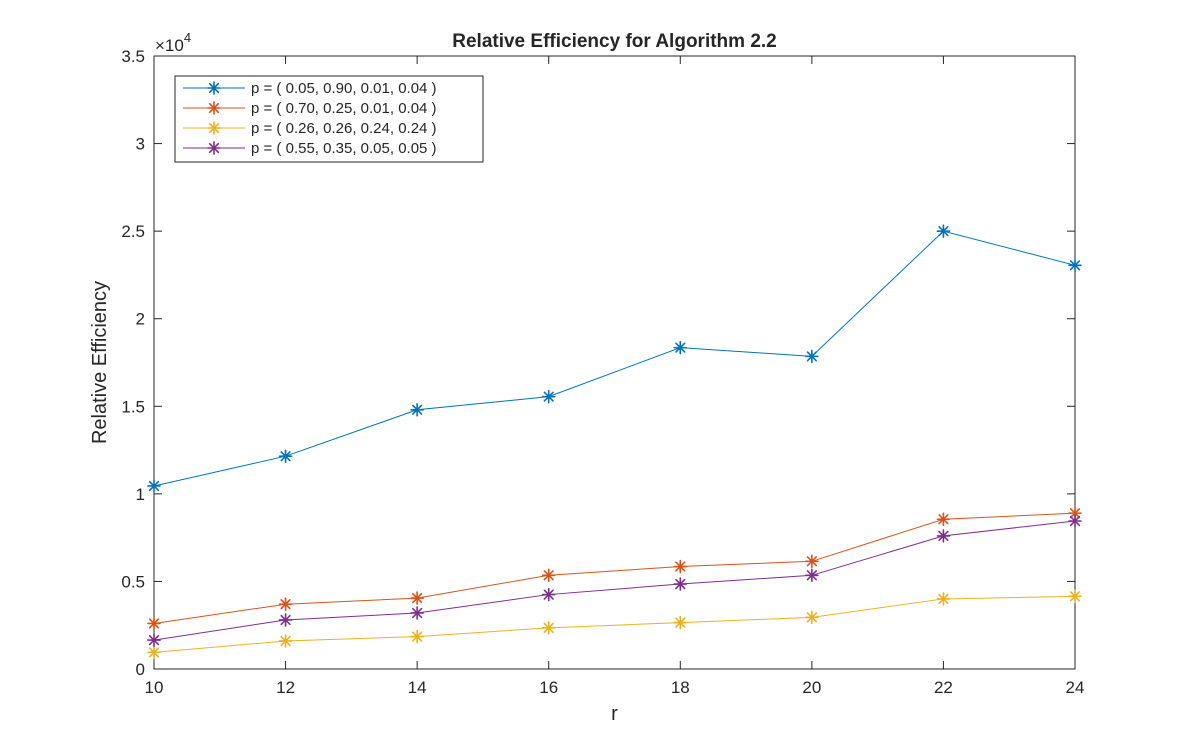 Image resolution: width=1188 pixels, height=752 pixels. Describe the element at coordinates (614, 41) in the screenshot. I see `chart-title: Relative Efficiency for Algorithm 2.2` at that location.